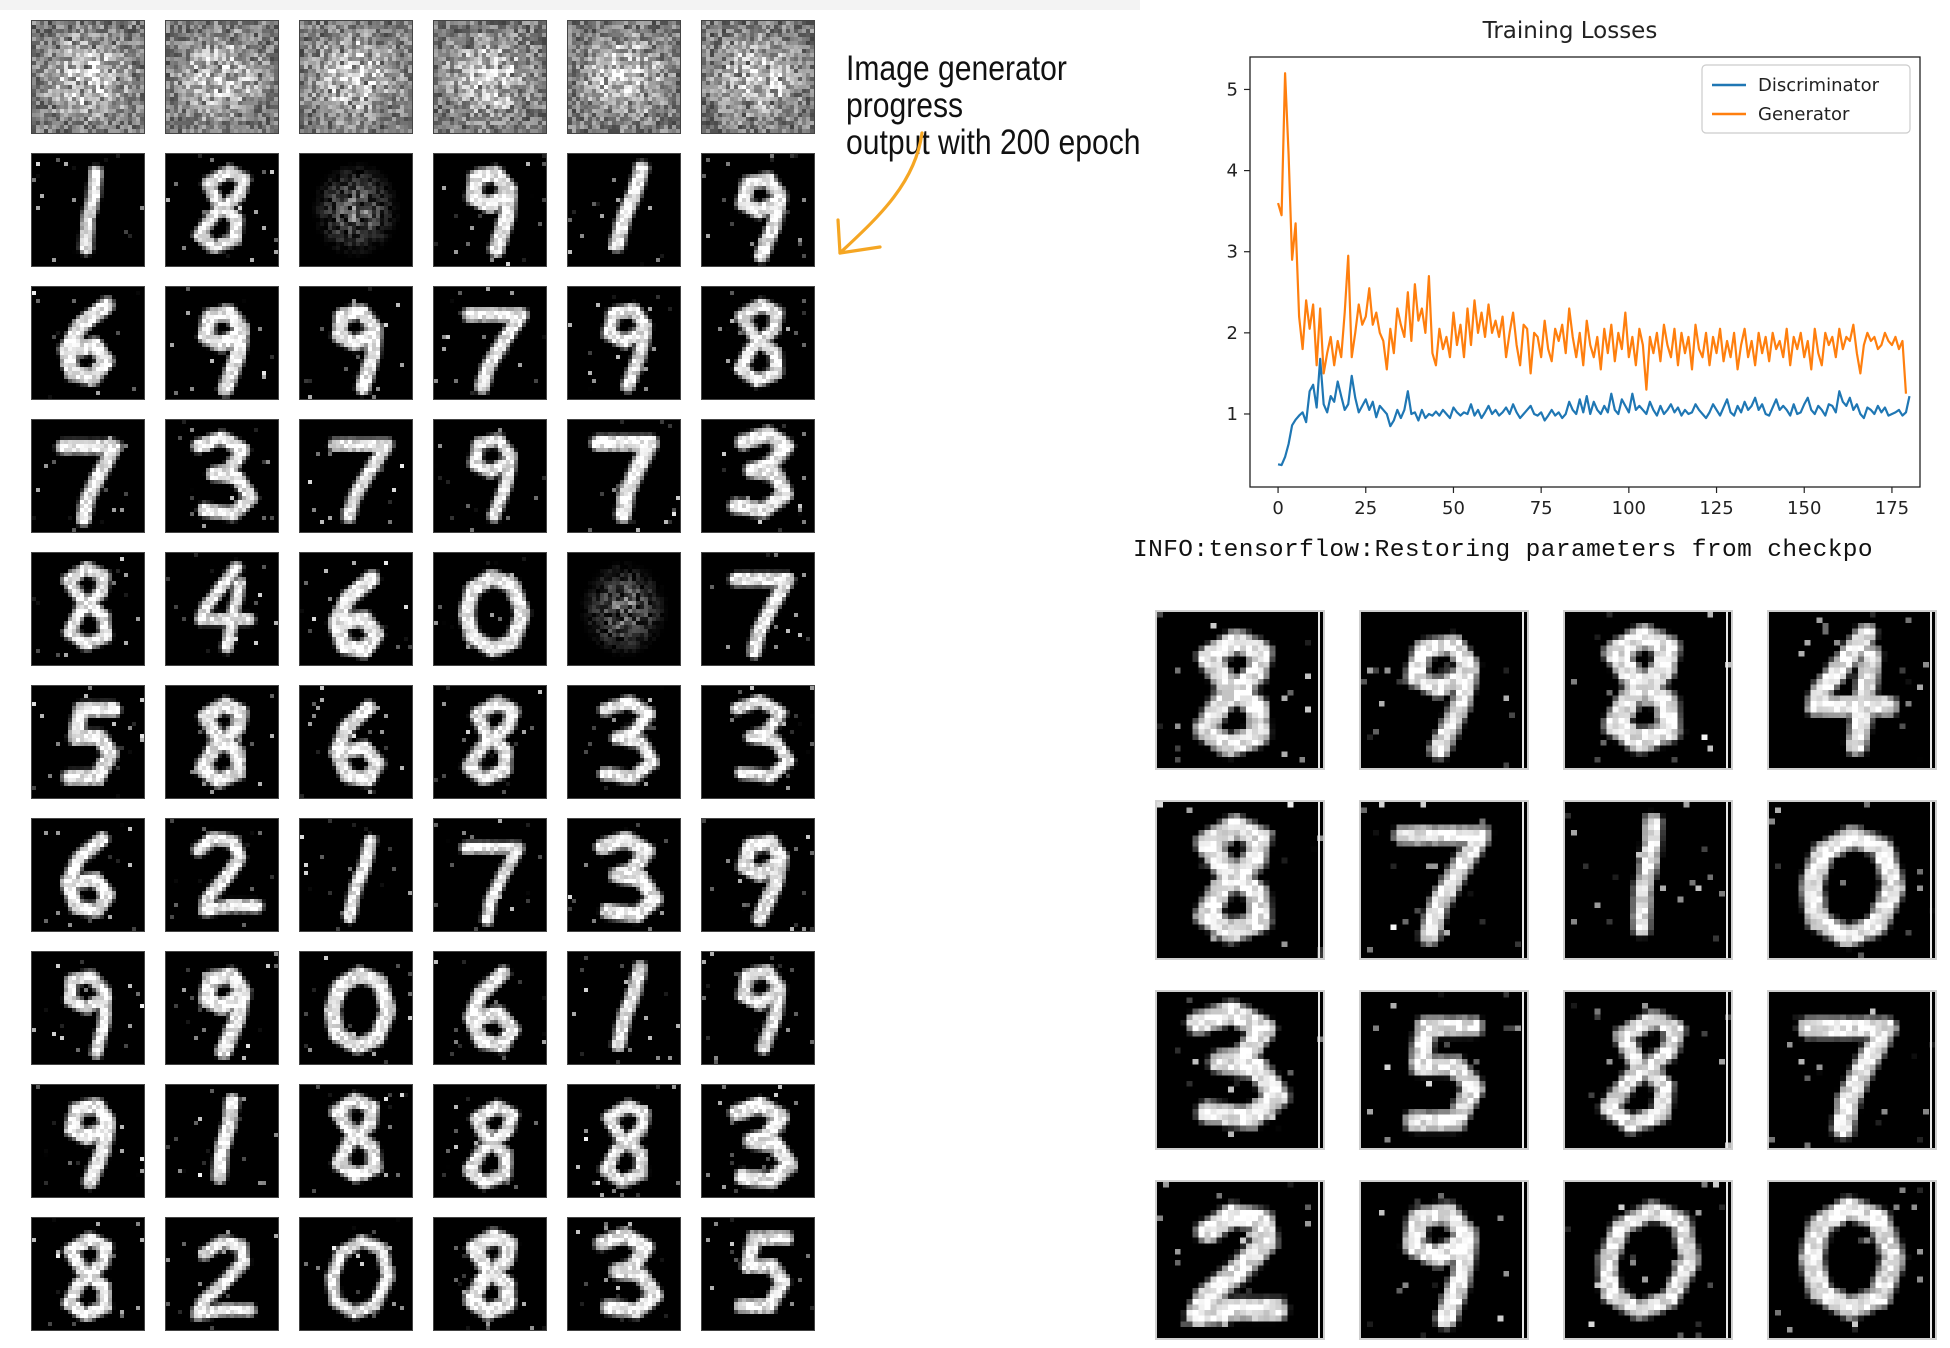  Describe the element at coordinates (1629, 508) in the screenshot. I see `x-tick-label: 100` at that location.